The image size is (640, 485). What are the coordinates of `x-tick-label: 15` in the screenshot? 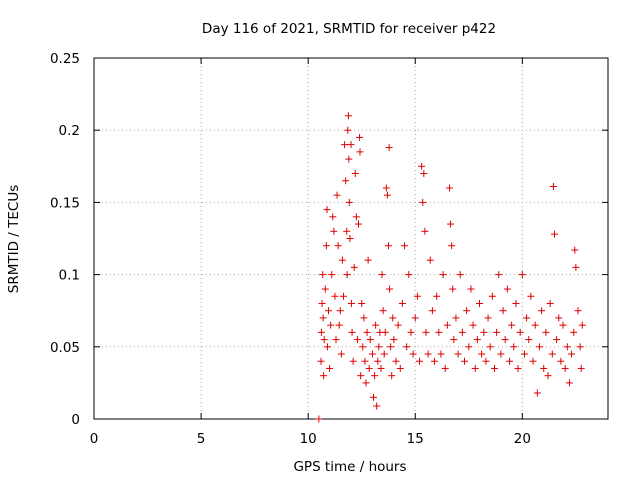 It's located at (415, 439).